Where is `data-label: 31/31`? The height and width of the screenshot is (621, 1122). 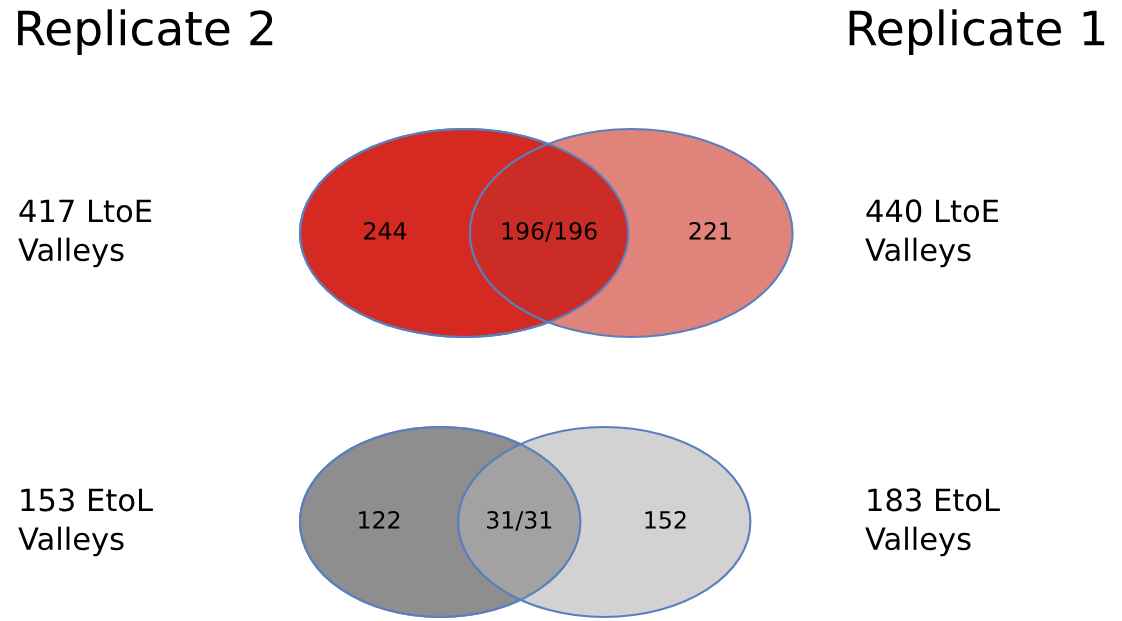
data-label: 31/31 is located at coordinates (519, 520).